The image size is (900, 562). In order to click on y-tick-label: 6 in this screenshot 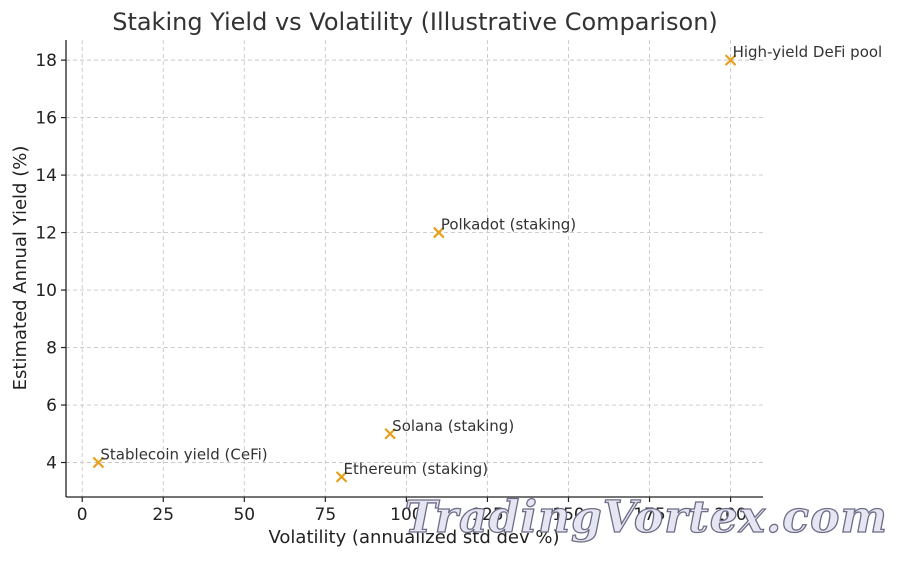, I will do `click(51, 406)`.